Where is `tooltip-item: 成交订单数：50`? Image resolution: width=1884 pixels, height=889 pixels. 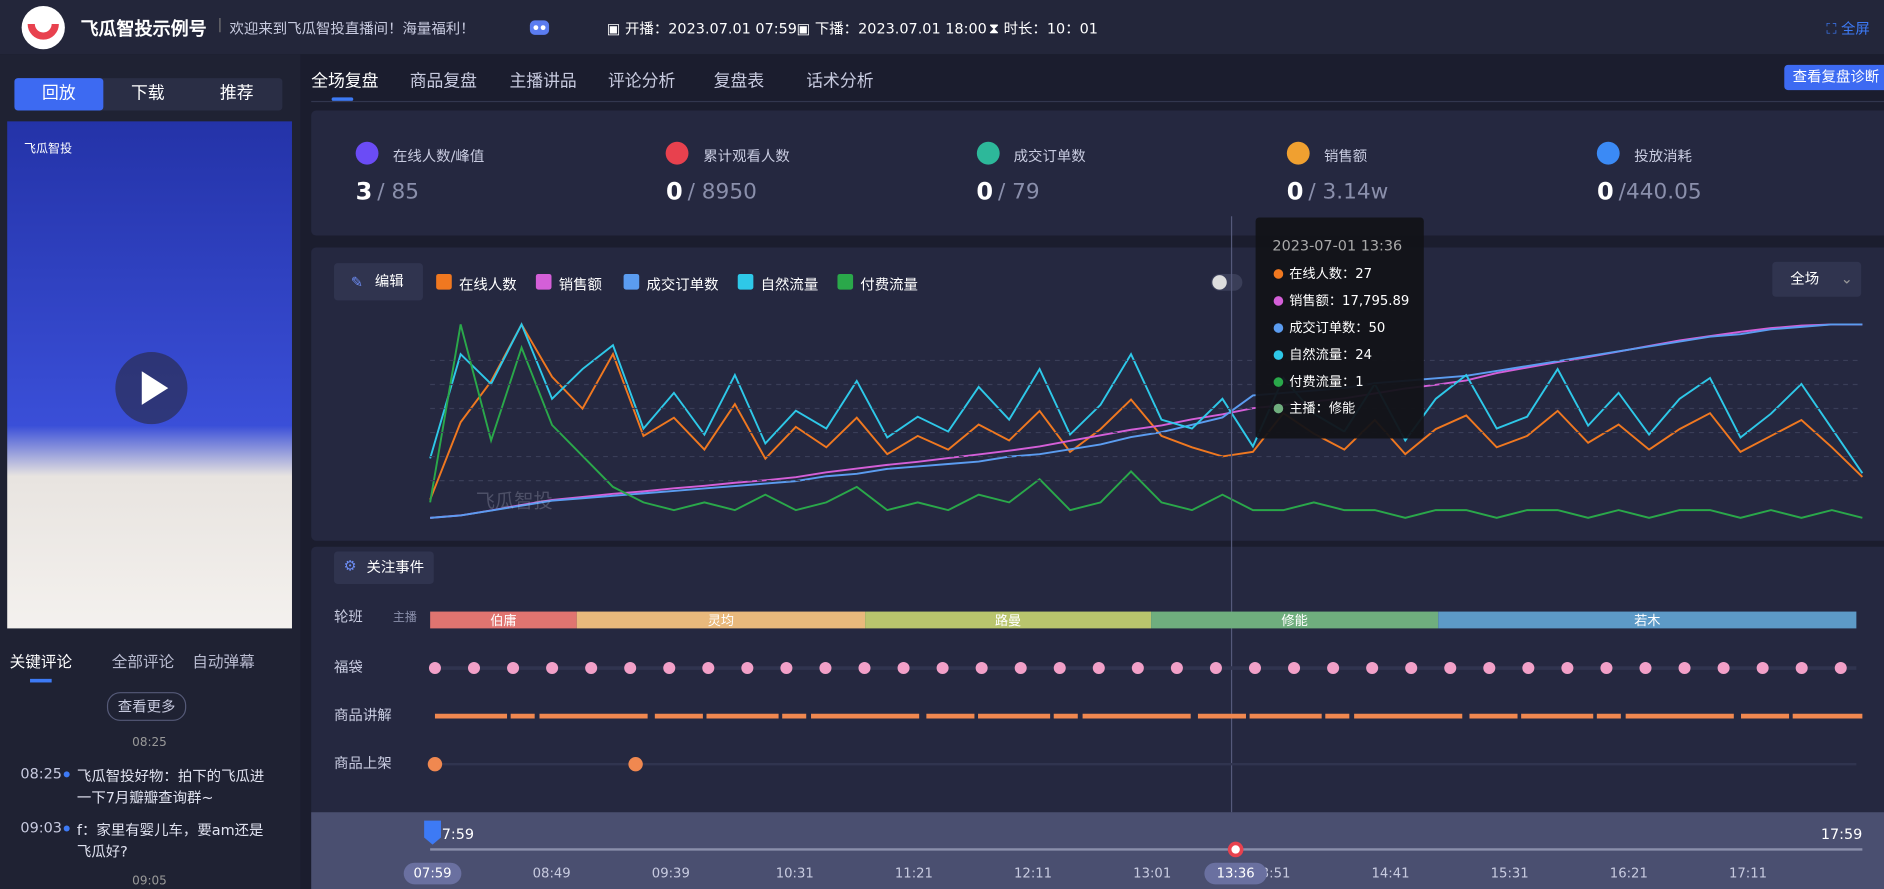
tooltip-item: 成交订单数：50 is located at coordinates (1337, 327).